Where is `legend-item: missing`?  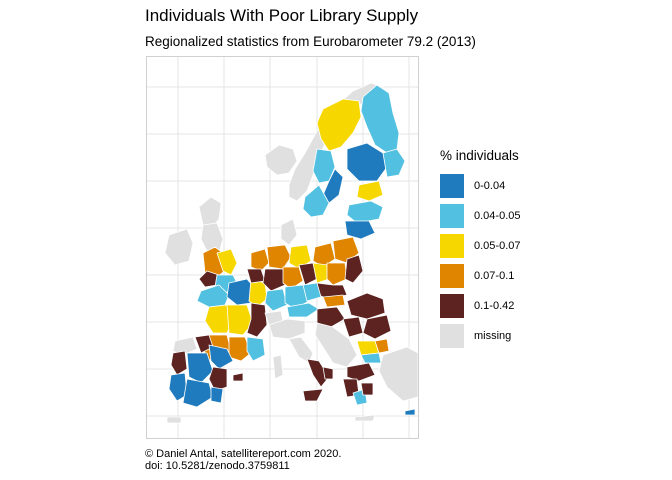
legend-item: missing is located at coordinates (480, 336).